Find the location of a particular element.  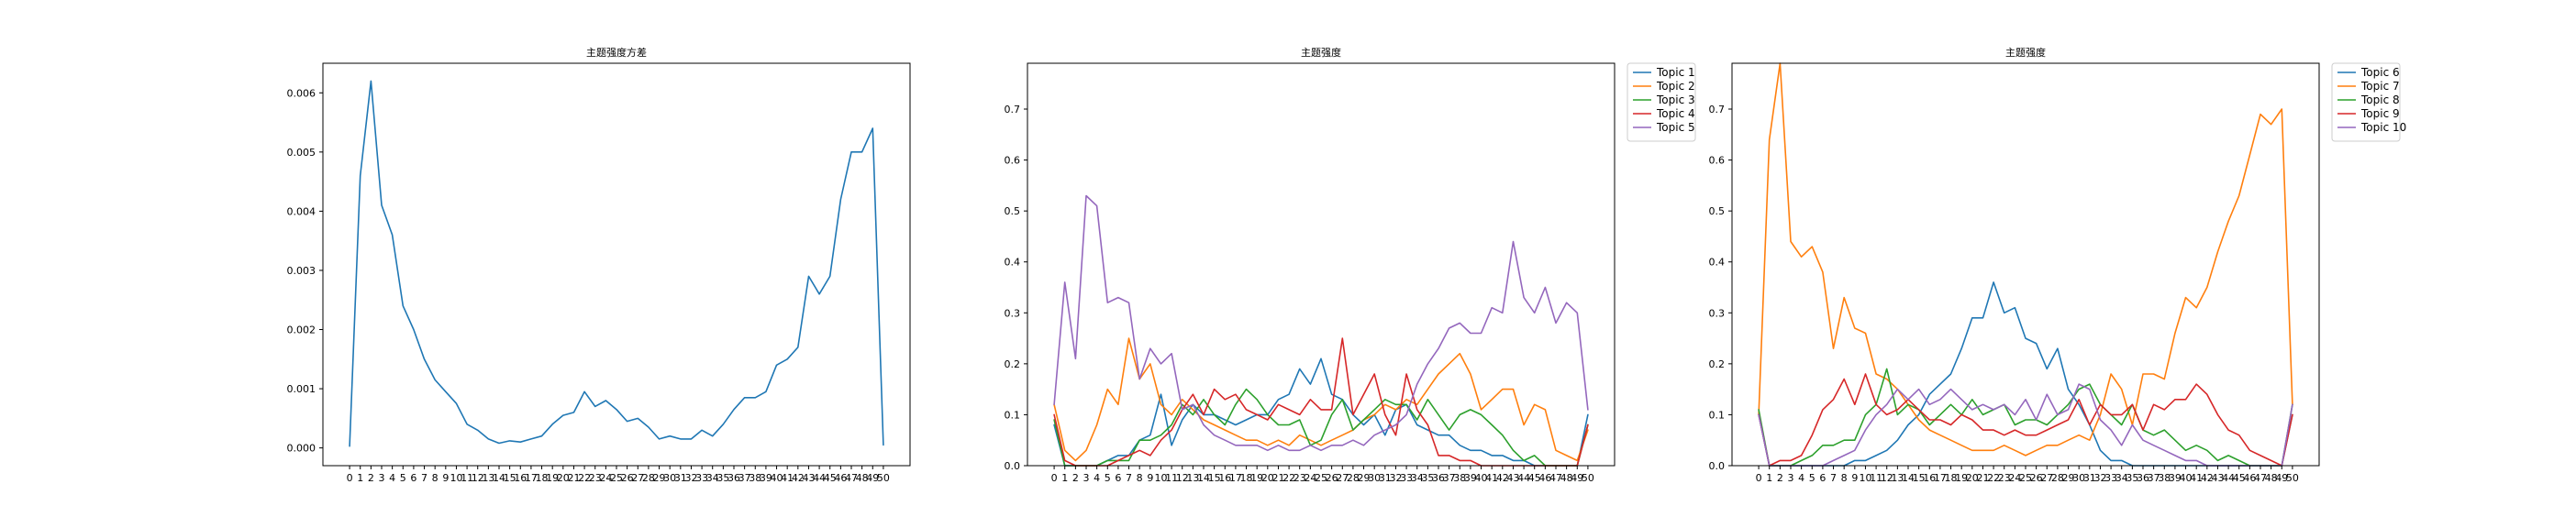

x-tick-label: 24 is located at coordinates (1310, 478).